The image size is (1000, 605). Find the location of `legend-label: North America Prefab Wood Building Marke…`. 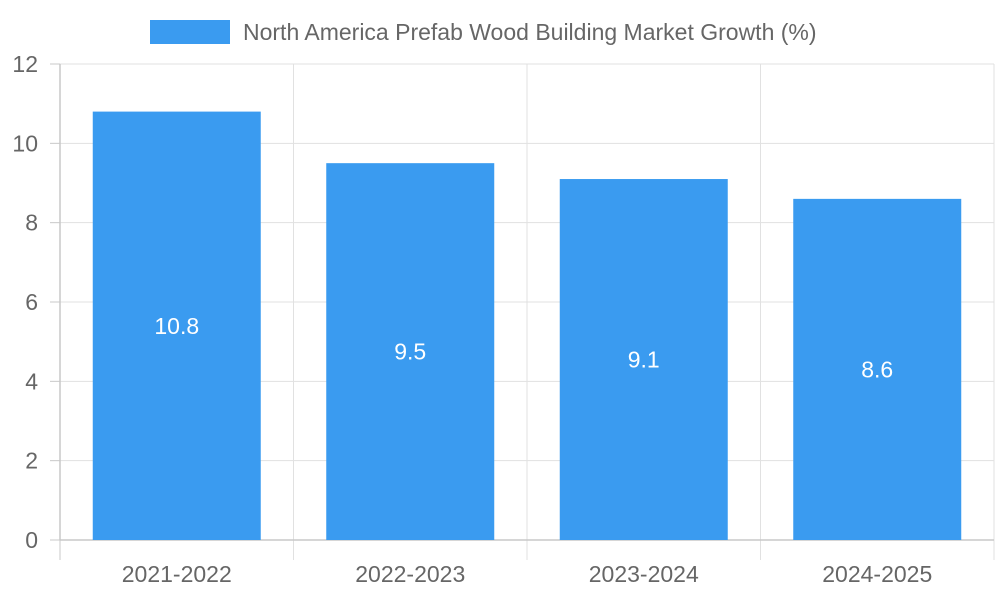

legend-label: North America Prefab Wood Building Marke… is located at coordinates (530, 32).